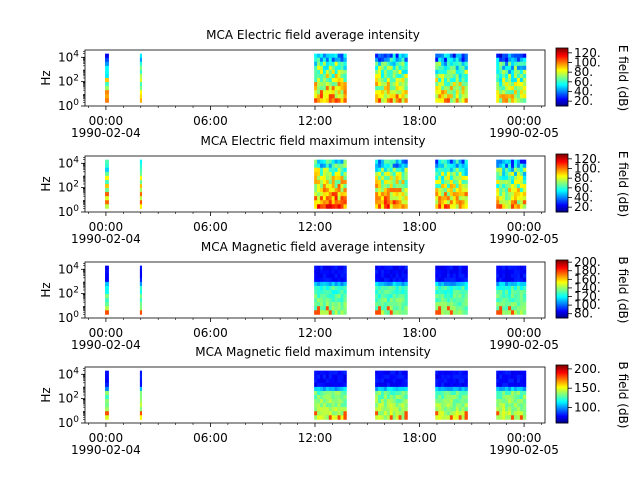  Describe the element at coordinates (587, 271) in the screenshot. I see `colorbar-tick-label: 180.` at that location.